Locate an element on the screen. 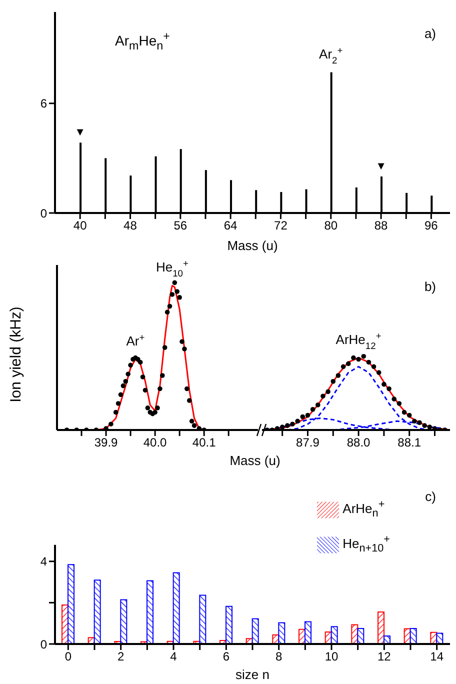 The height and width of the screenshot is (684, 456). x-tick-label: 6 is located at coordinates (226, 657).